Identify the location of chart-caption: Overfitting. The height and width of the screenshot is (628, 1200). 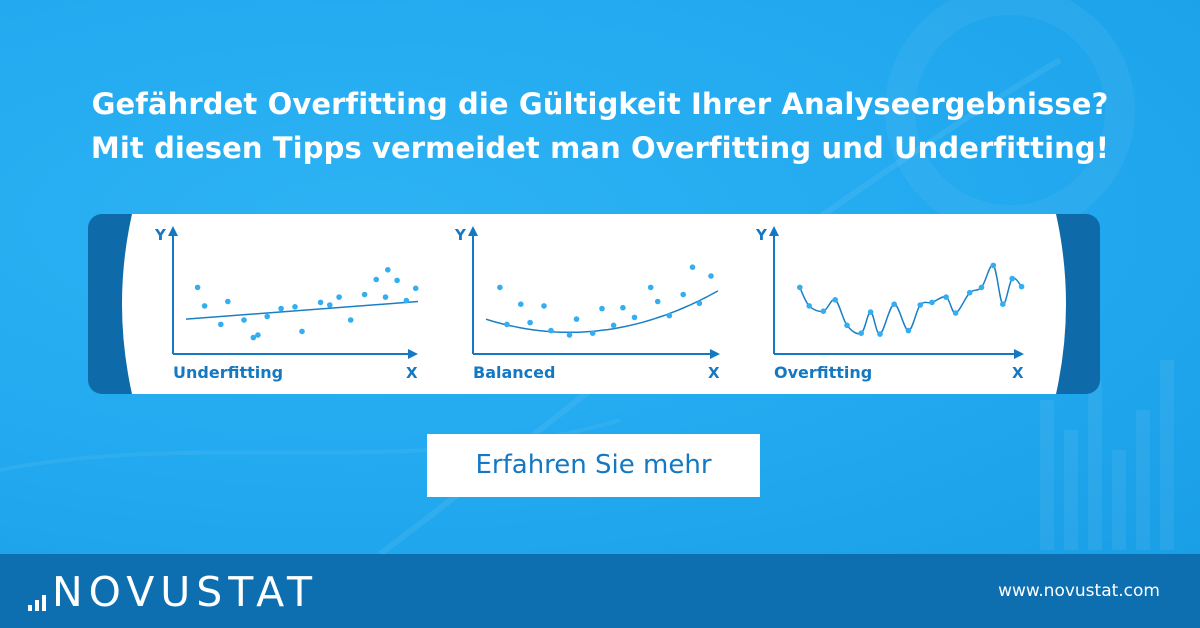
(823, 372).